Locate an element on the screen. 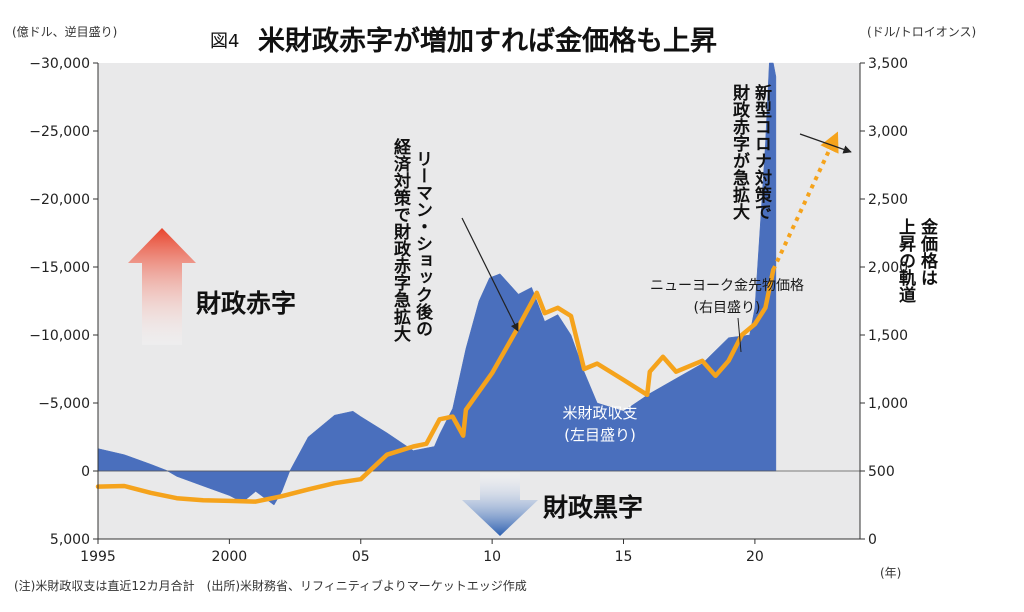 Image resolution: width=1024 pixels, height=612 pixels. left-tick-label: −10,000 is located at coordinates (59, 336).